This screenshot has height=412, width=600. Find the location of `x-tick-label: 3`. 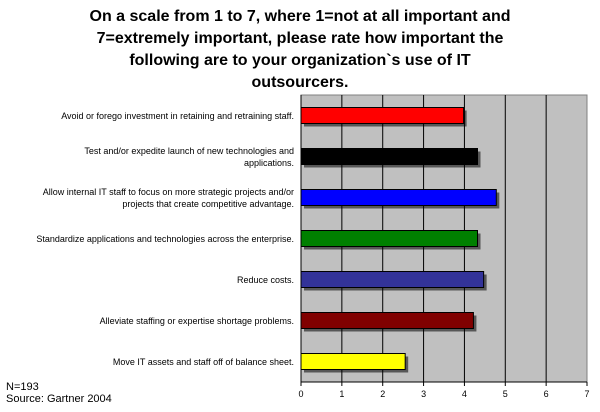

x-tick-label: 3 is located at coordinates (423, 394).